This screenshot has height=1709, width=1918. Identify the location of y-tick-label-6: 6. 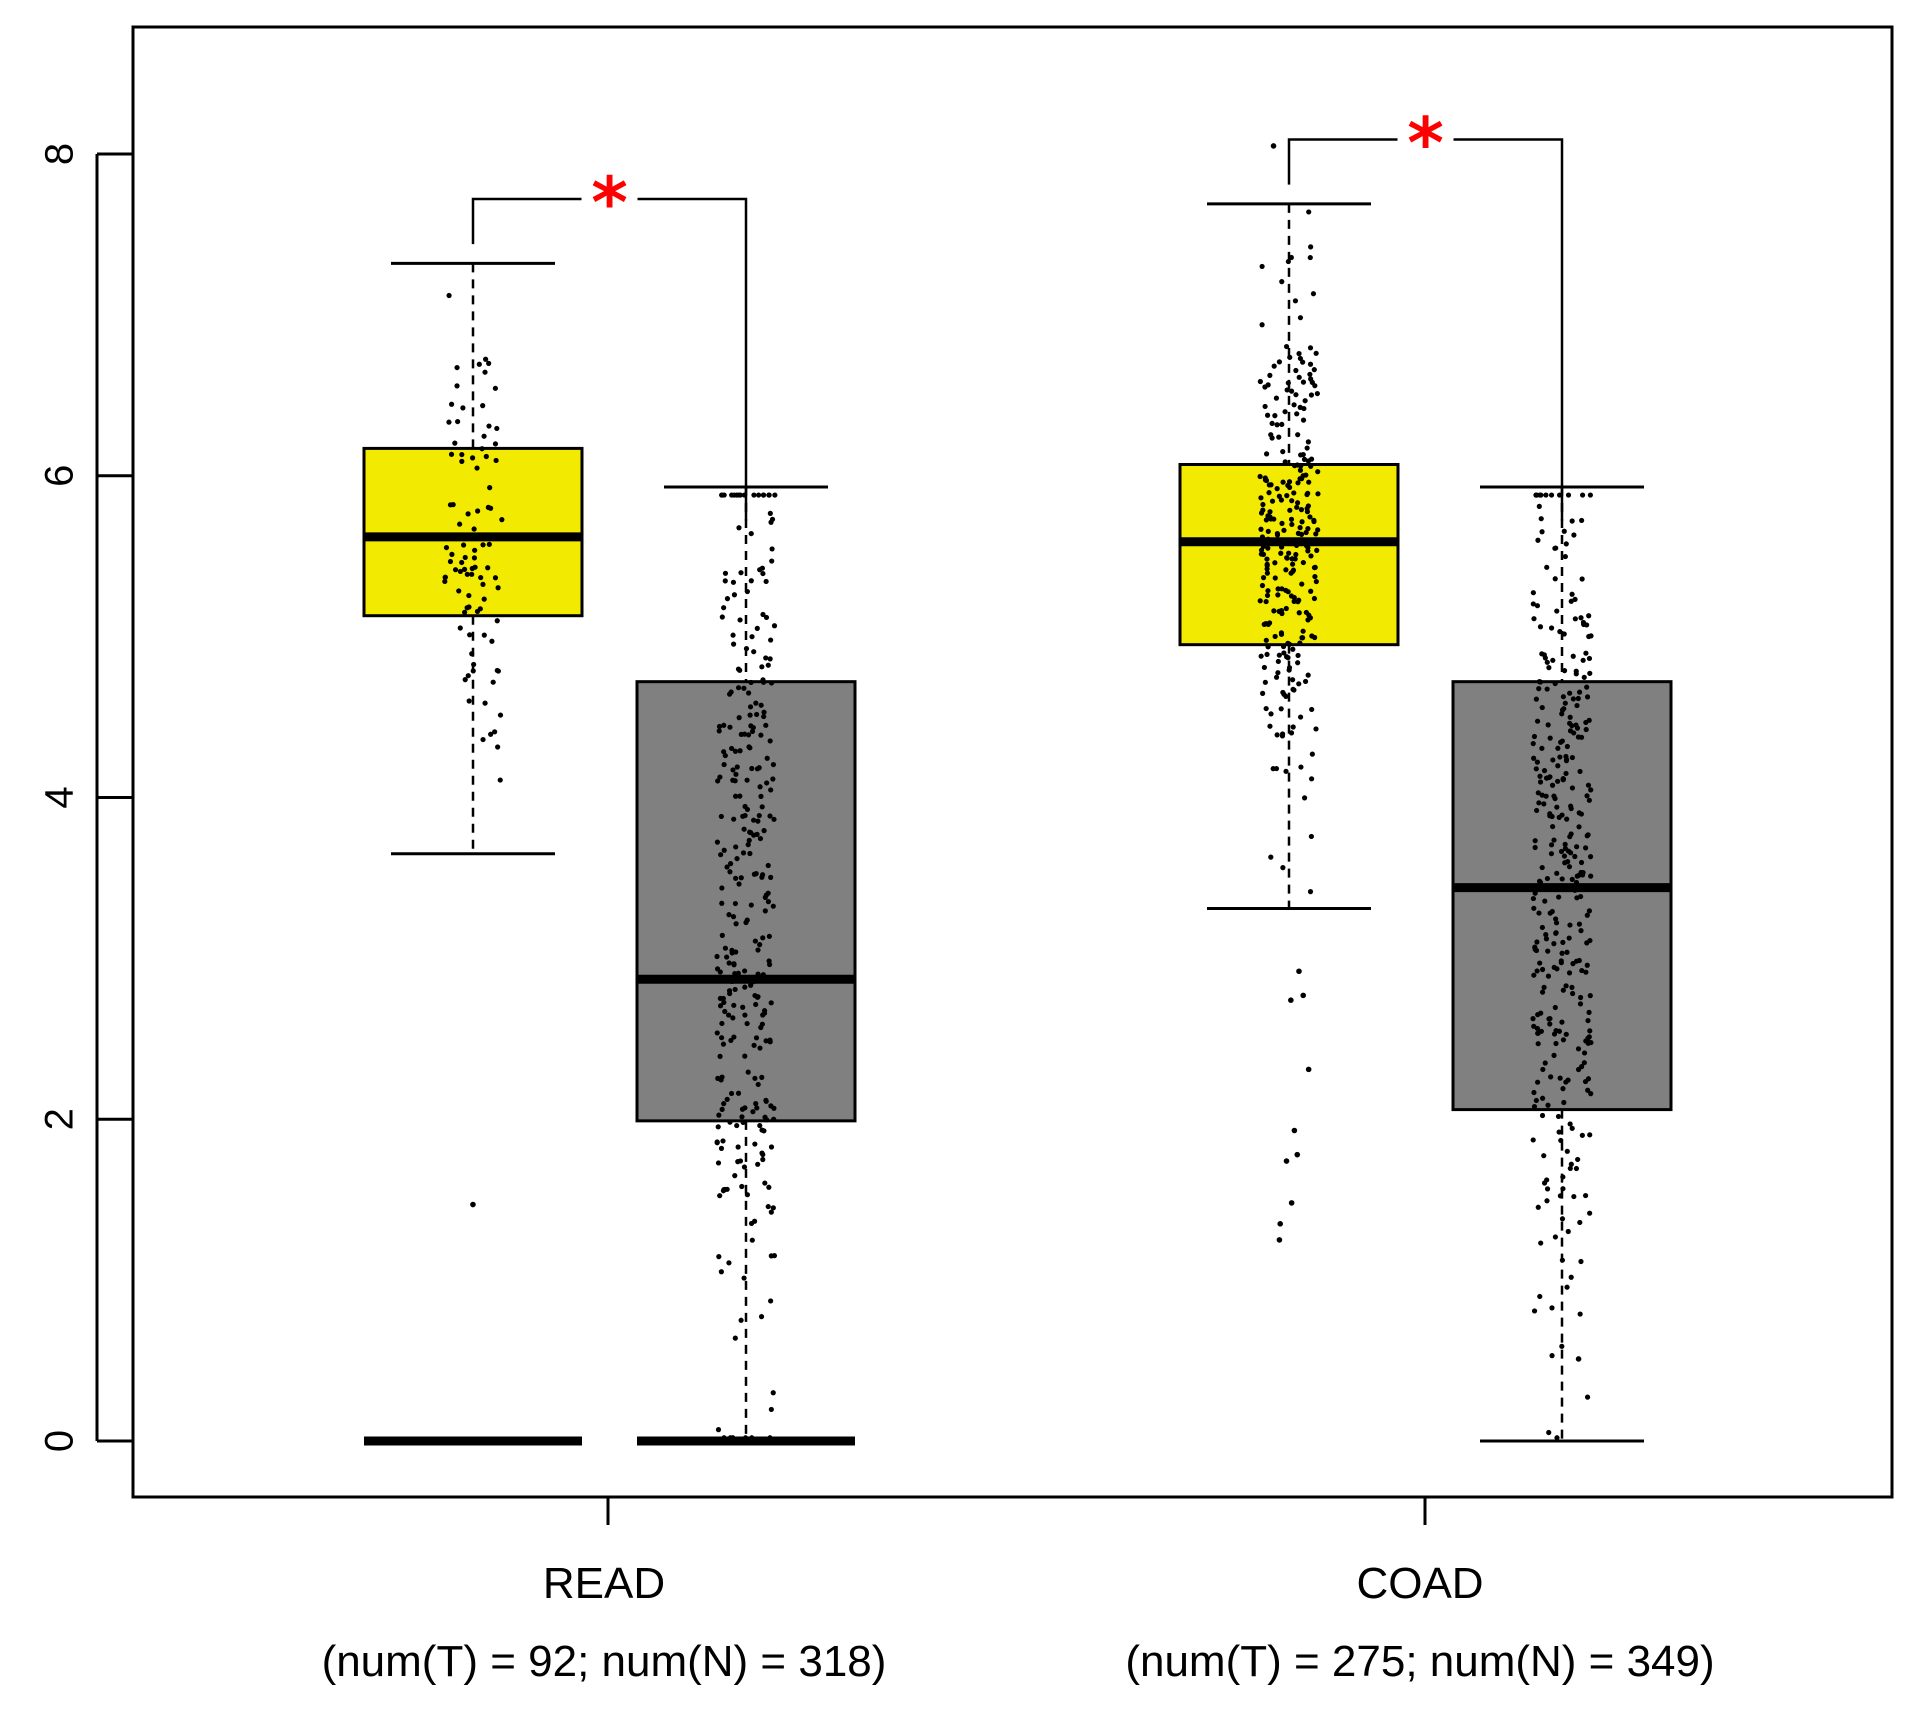
(60, 476).